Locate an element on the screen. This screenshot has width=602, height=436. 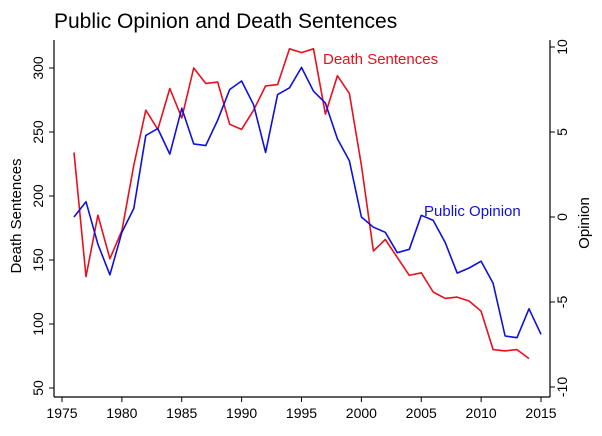
left-tick-label: 100 is located at coordinates (38, 324).